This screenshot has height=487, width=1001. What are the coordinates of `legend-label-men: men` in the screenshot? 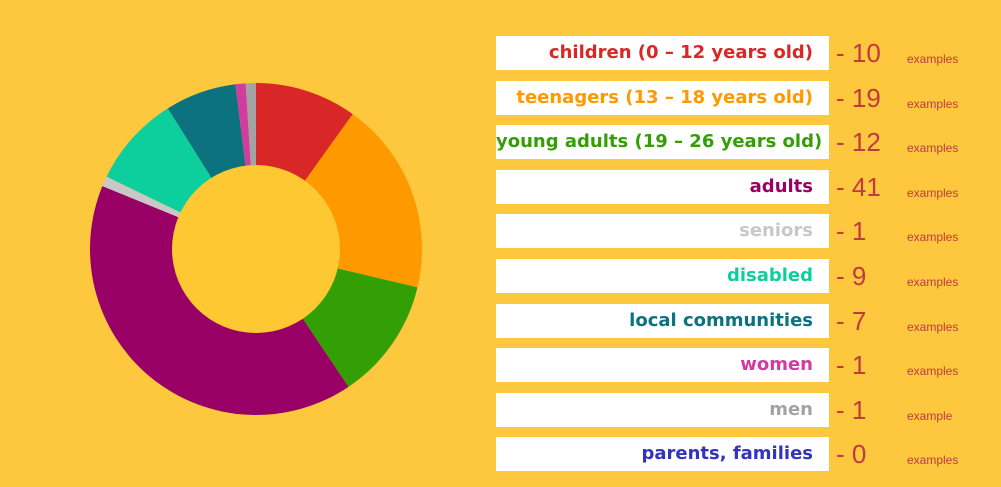 It's located at (662, 409).